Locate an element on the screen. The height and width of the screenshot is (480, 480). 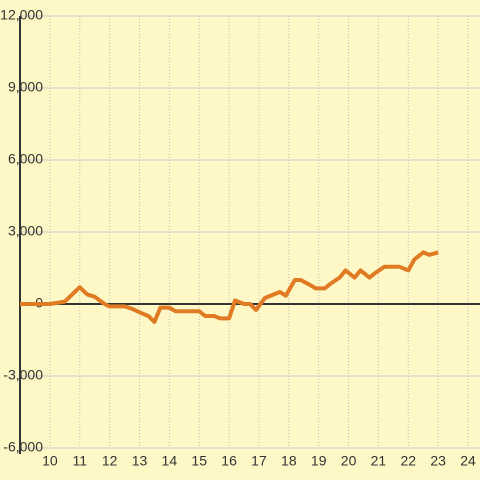
x-tick-label: 12 is located at coordinates (110, 461).